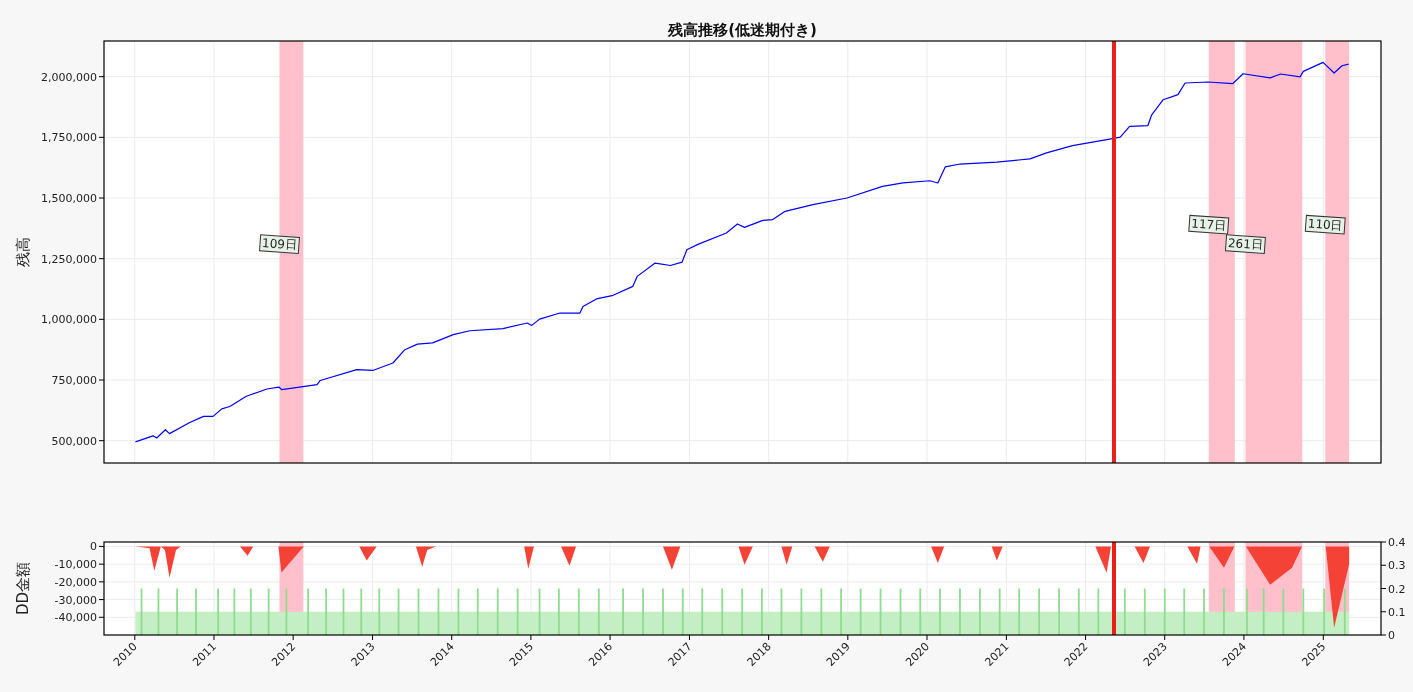 This screenshot has height=692, width=1413. Describe the element at coordinates (75, 618) in the screenshot. I see `y-tick-label: -40,000` at that location.